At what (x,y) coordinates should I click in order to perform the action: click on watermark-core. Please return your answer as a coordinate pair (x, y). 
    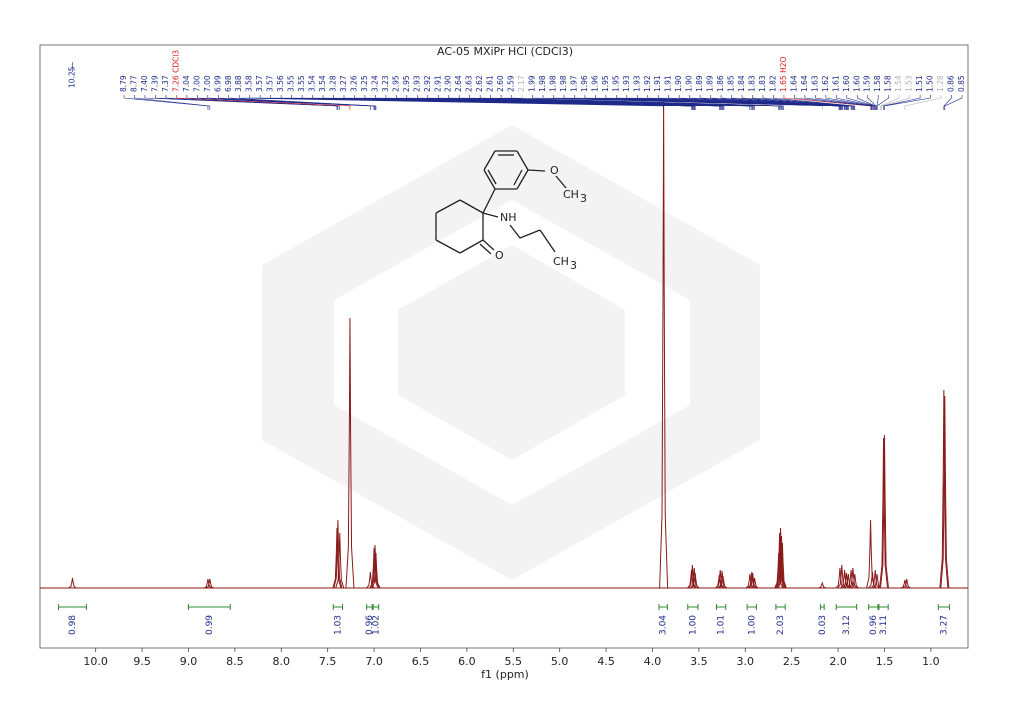
    Looking at the image, I should click on (511, 352).